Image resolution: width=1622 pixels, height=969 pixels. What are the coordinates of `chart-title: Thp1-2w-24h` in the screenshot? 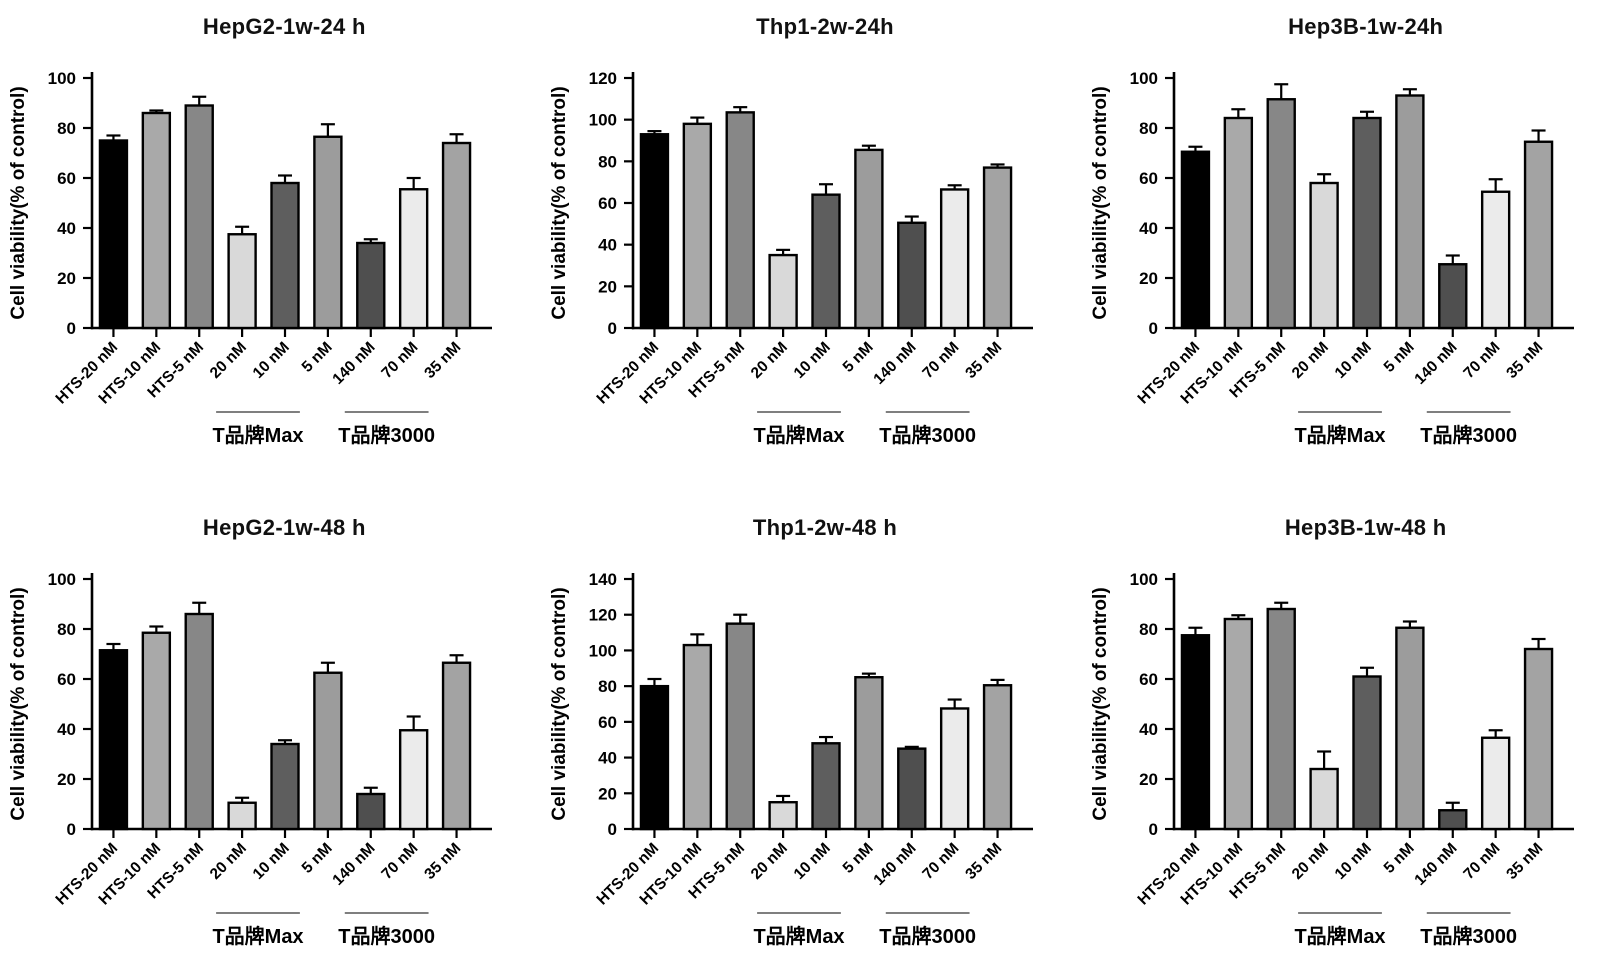 It's located at (825, 26).